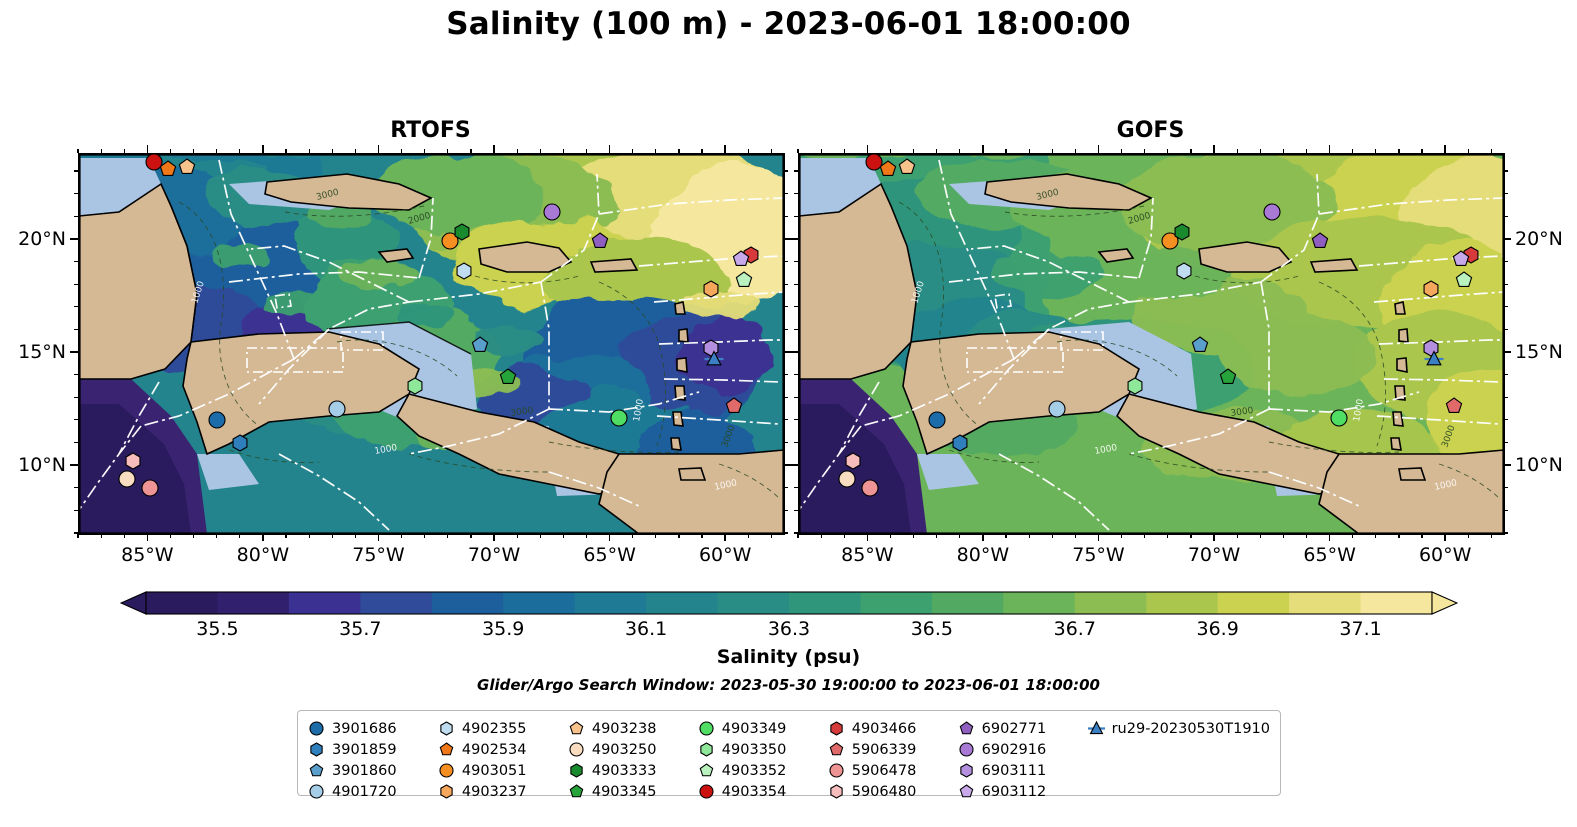  Describe the element at coordinates (754, 770) in the screenshot. I see `legend-item-label: 4903352` at that location.